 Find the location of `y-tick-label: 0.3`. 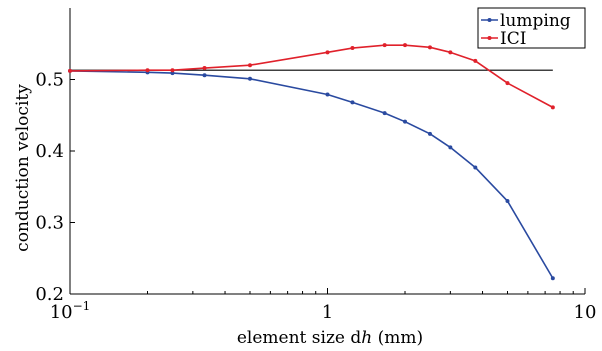

y-tick-label: 0.3 is located at coordinates (49, 223).